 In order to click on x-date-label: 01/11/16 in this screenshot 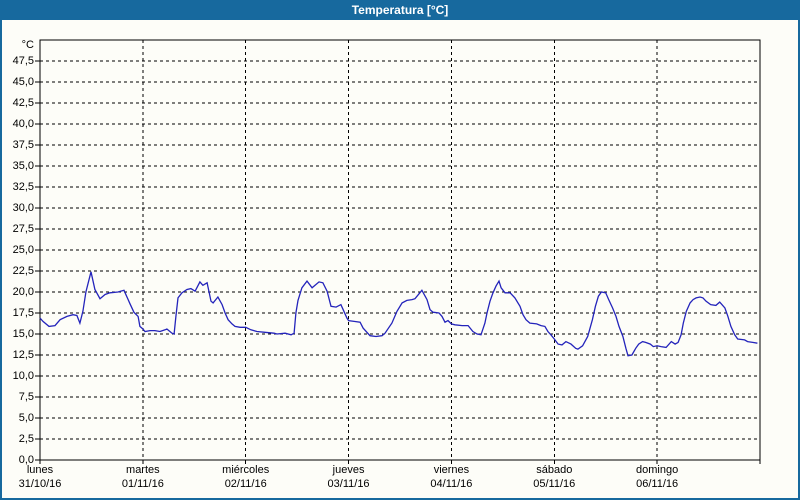, I will do `click(142, 484)`.